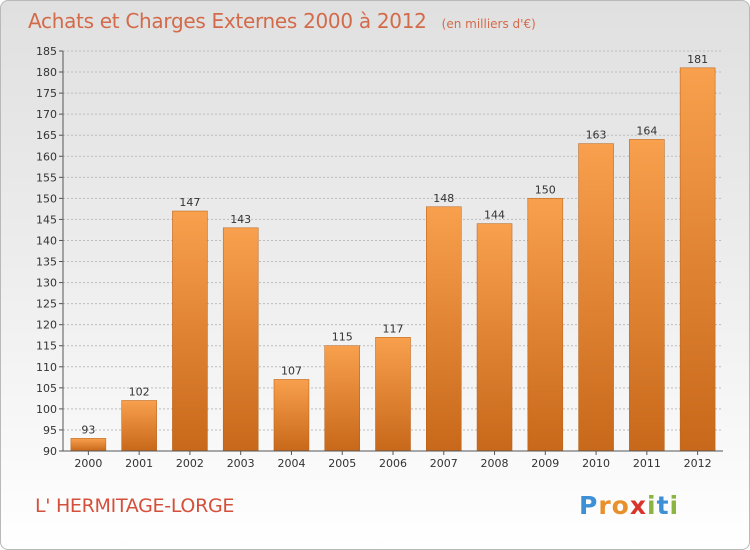  Describe the element at coordinates (46, 93) in the screenshot. I see `y-tick-label: 175` at that location.